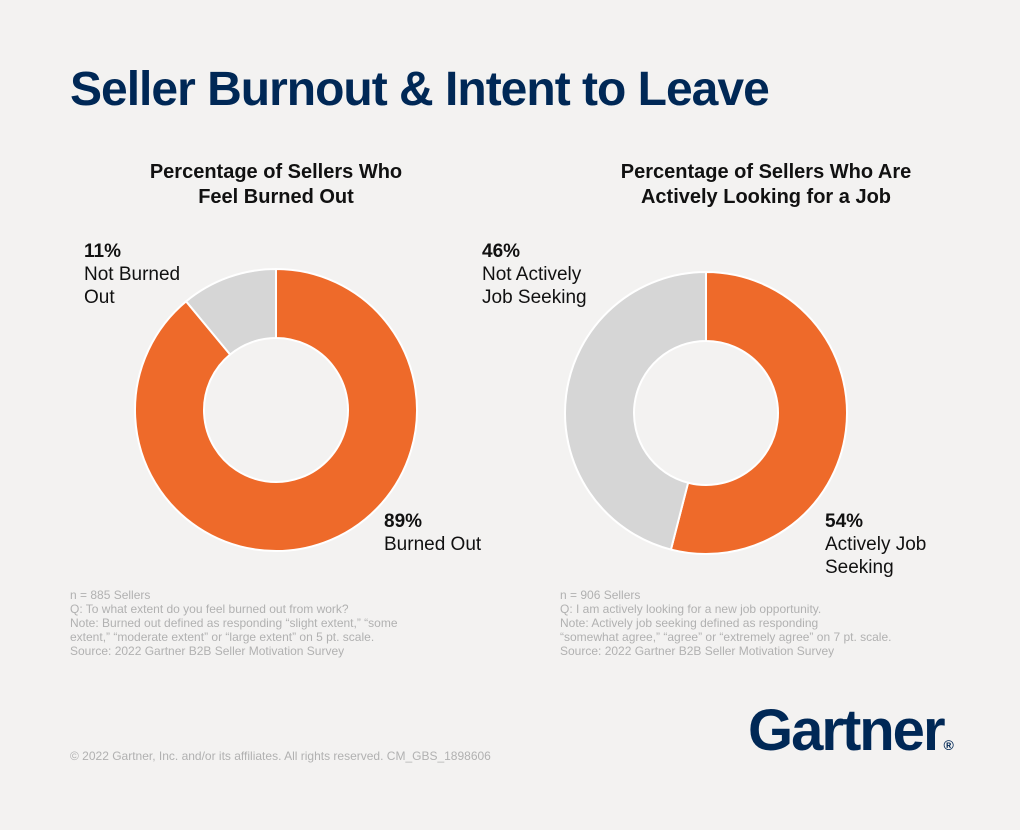 The width and height of the screenshot is (1020, 830). I want to click on slice-name: Not Burned, so click(132, 274).